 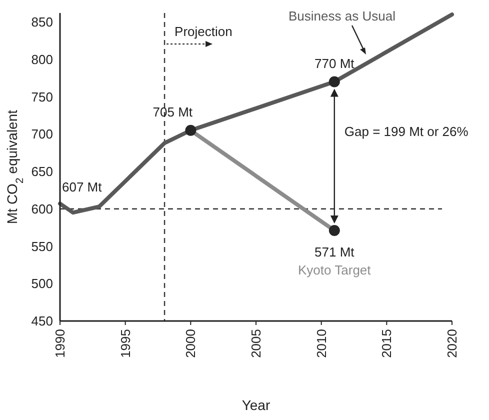 I want to click on y-tick-label: 550, so click(x=42, y=246).